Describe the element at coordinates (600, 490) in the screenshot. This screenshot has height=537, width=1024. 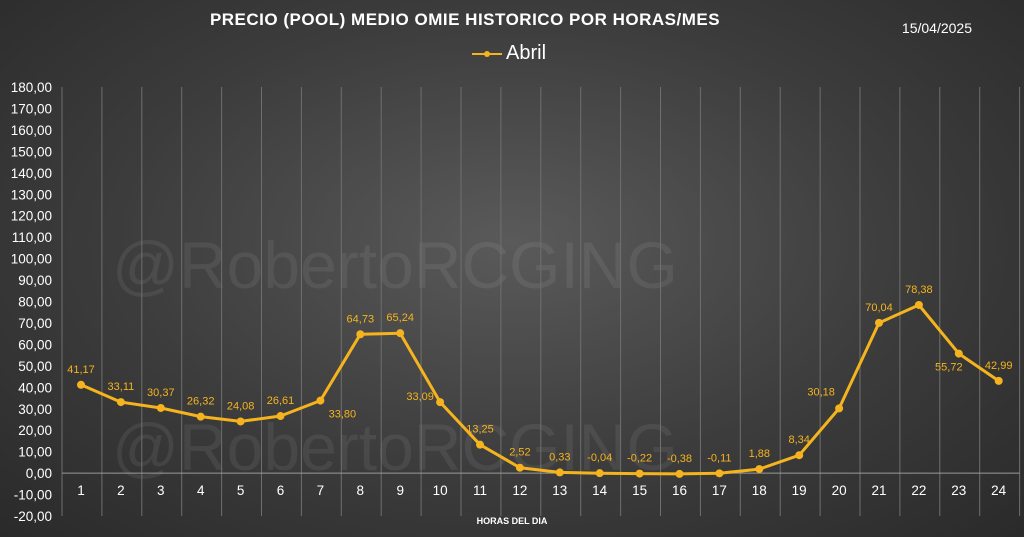
I see `x-tick-label: 14` at that location.